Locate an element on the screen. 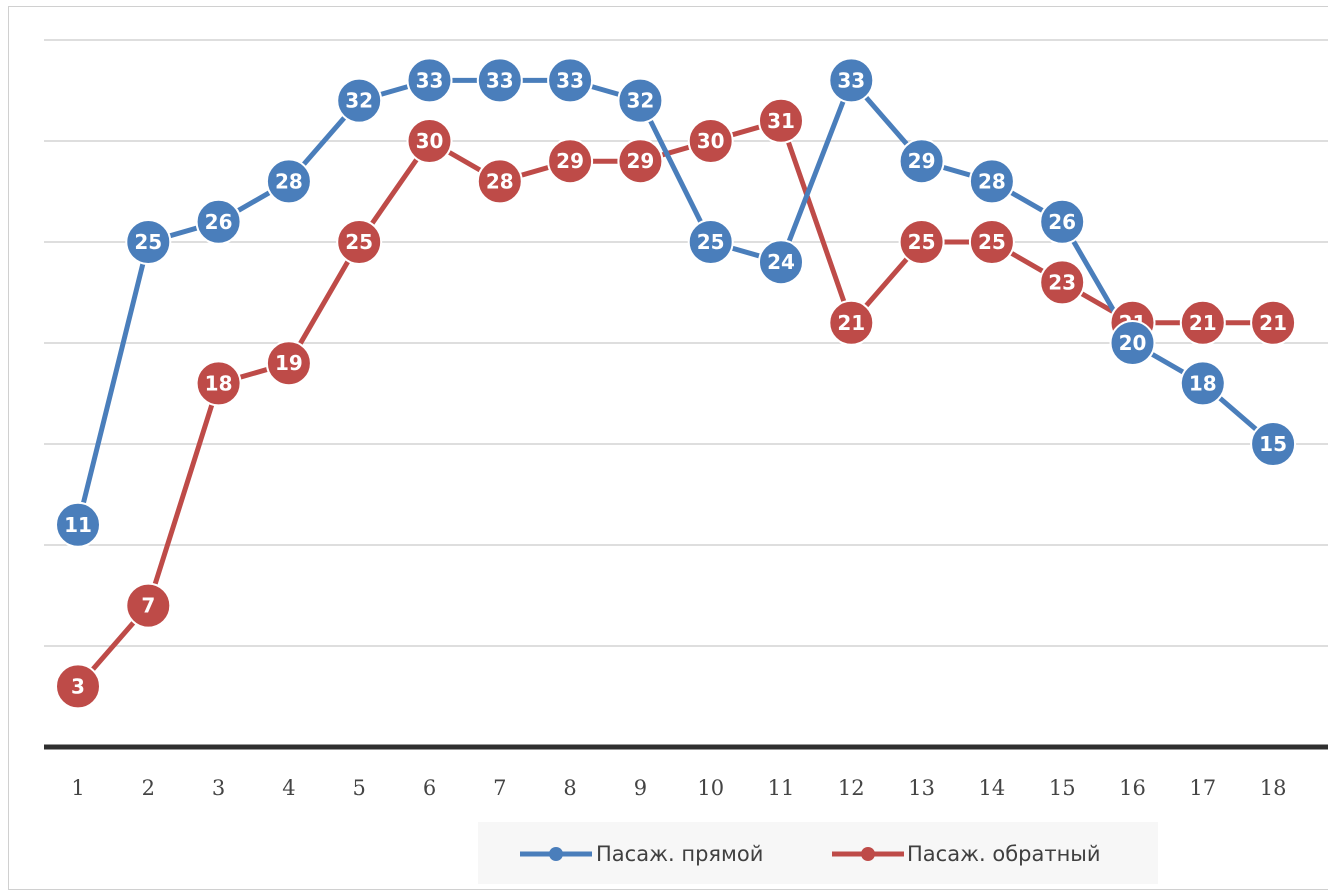 The image size is (1328, 896). data-label: 20 is located at coordinates (1133, 343).